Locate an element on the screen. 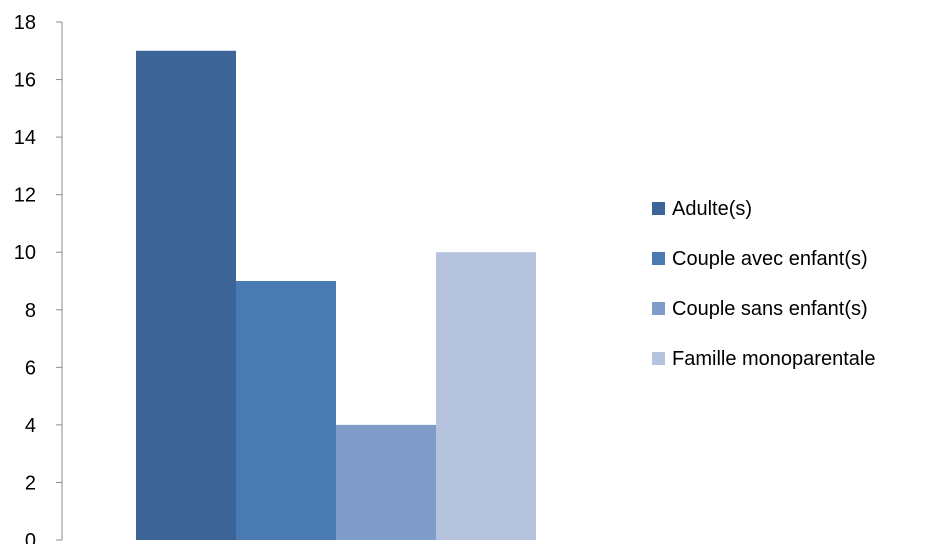  legend-label: Couple sans enfant(s) is located at coordinates (770, 309).